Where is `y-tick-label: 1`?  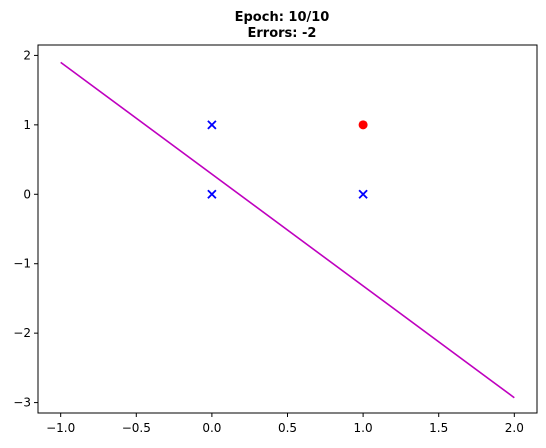
y-tick-label: 1 is located at coordinates (27, 125).